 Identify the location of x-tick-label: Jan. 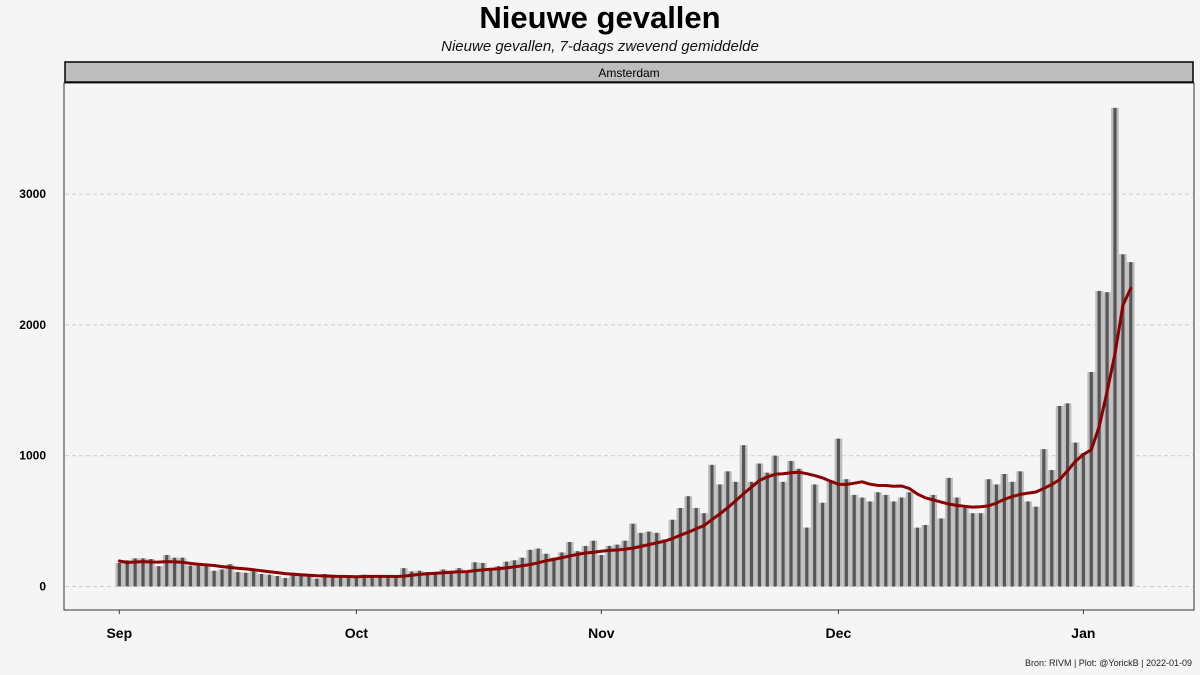
(1083, 633).